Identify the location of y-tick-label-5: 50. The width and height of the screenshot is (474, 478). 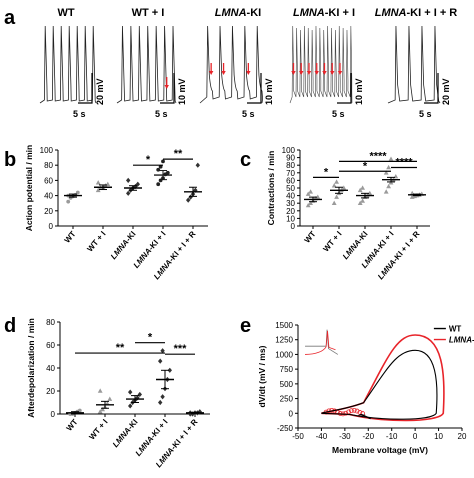
(290, 188).